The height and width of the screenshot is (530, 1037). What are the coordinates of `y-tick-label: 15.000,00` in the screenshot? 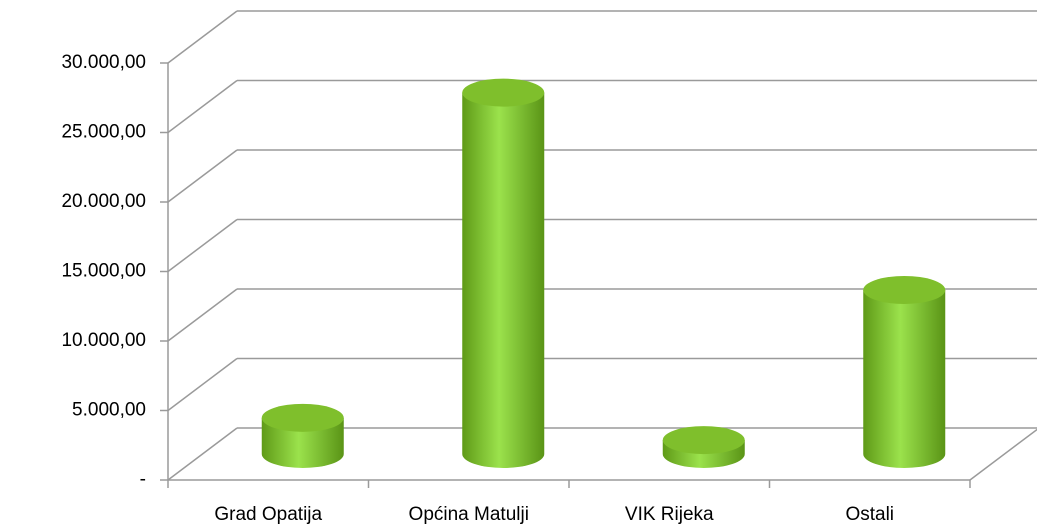 It's located at (103, 271).